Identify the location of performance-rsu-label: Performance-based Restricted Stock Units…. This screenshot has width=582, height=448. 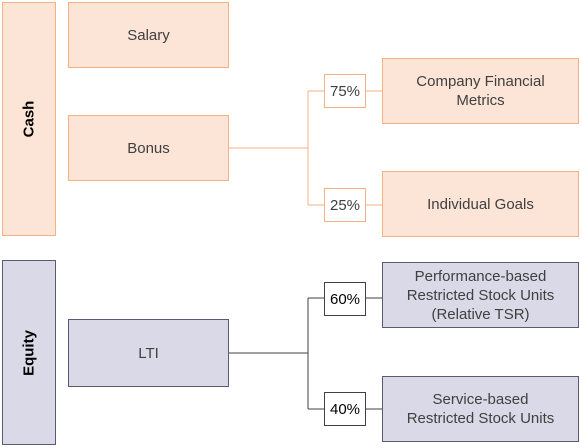
(480, 295).